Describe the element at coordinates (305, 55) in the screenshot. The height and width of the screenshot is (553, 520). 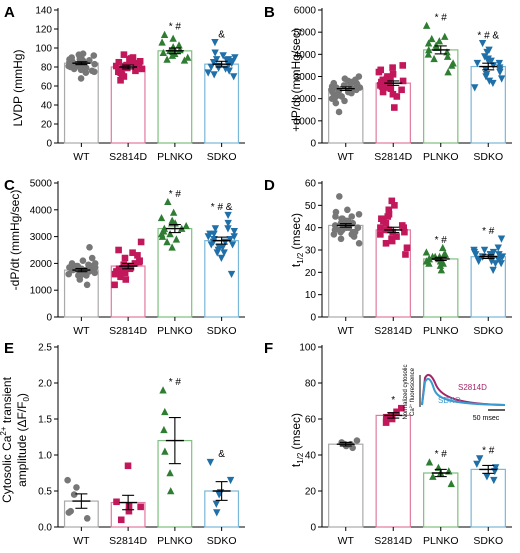
I see `y-tick-label-b: 4000` at that location.